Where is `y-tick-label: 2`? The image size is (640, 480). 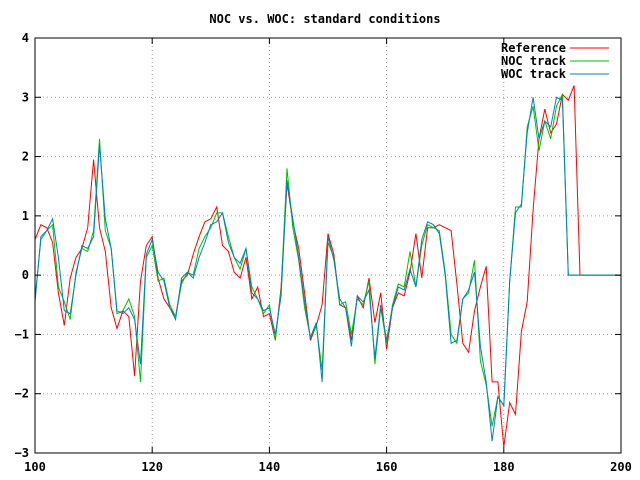 y-tick-label: 2 is located at coordinates (25, 157).